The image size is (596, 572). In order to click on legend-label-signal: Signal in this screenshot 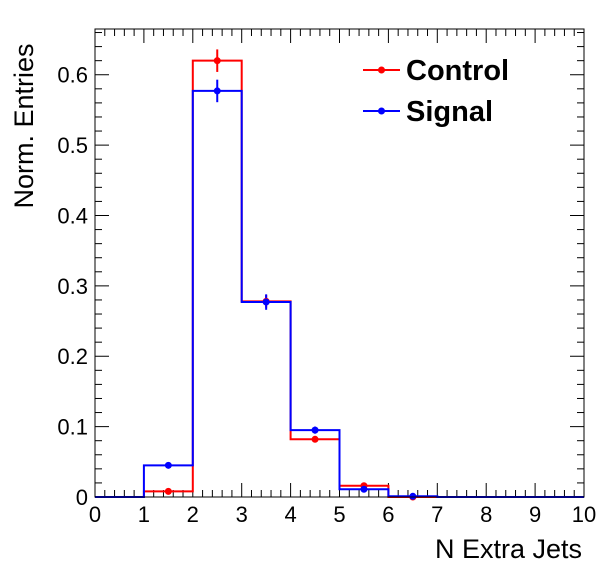, I will do `click(449, 112)`.